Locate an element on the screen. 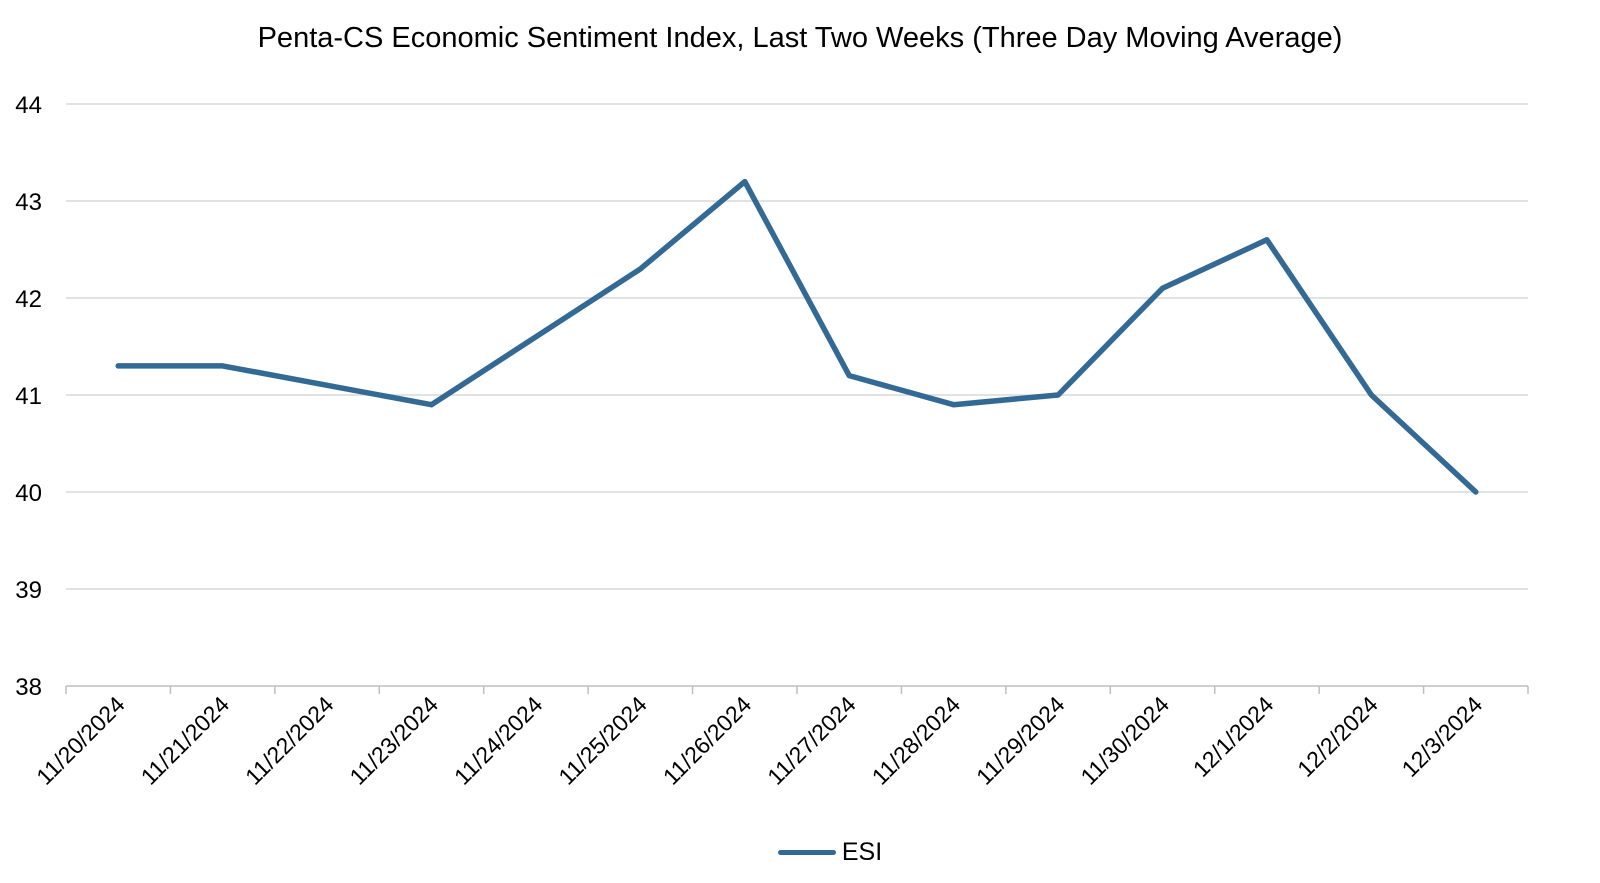  x-tick-label: 11/23/2024 is located at coordinates (393, 740).